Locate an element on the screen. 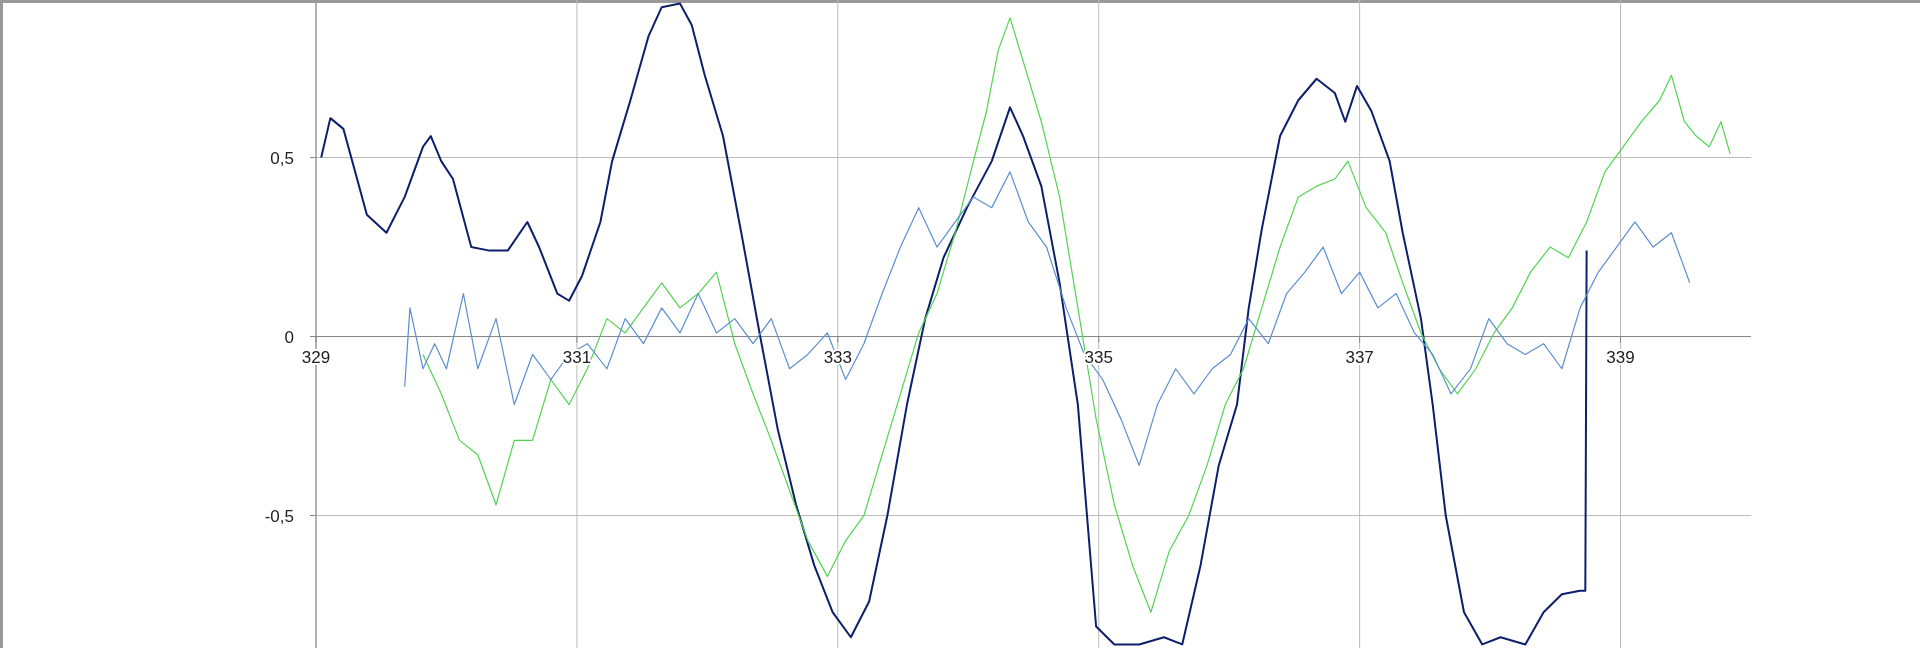 The height and width of the screenshot is (648, 1920). x-tick-label: 329 is located at coordinates (316, 357).